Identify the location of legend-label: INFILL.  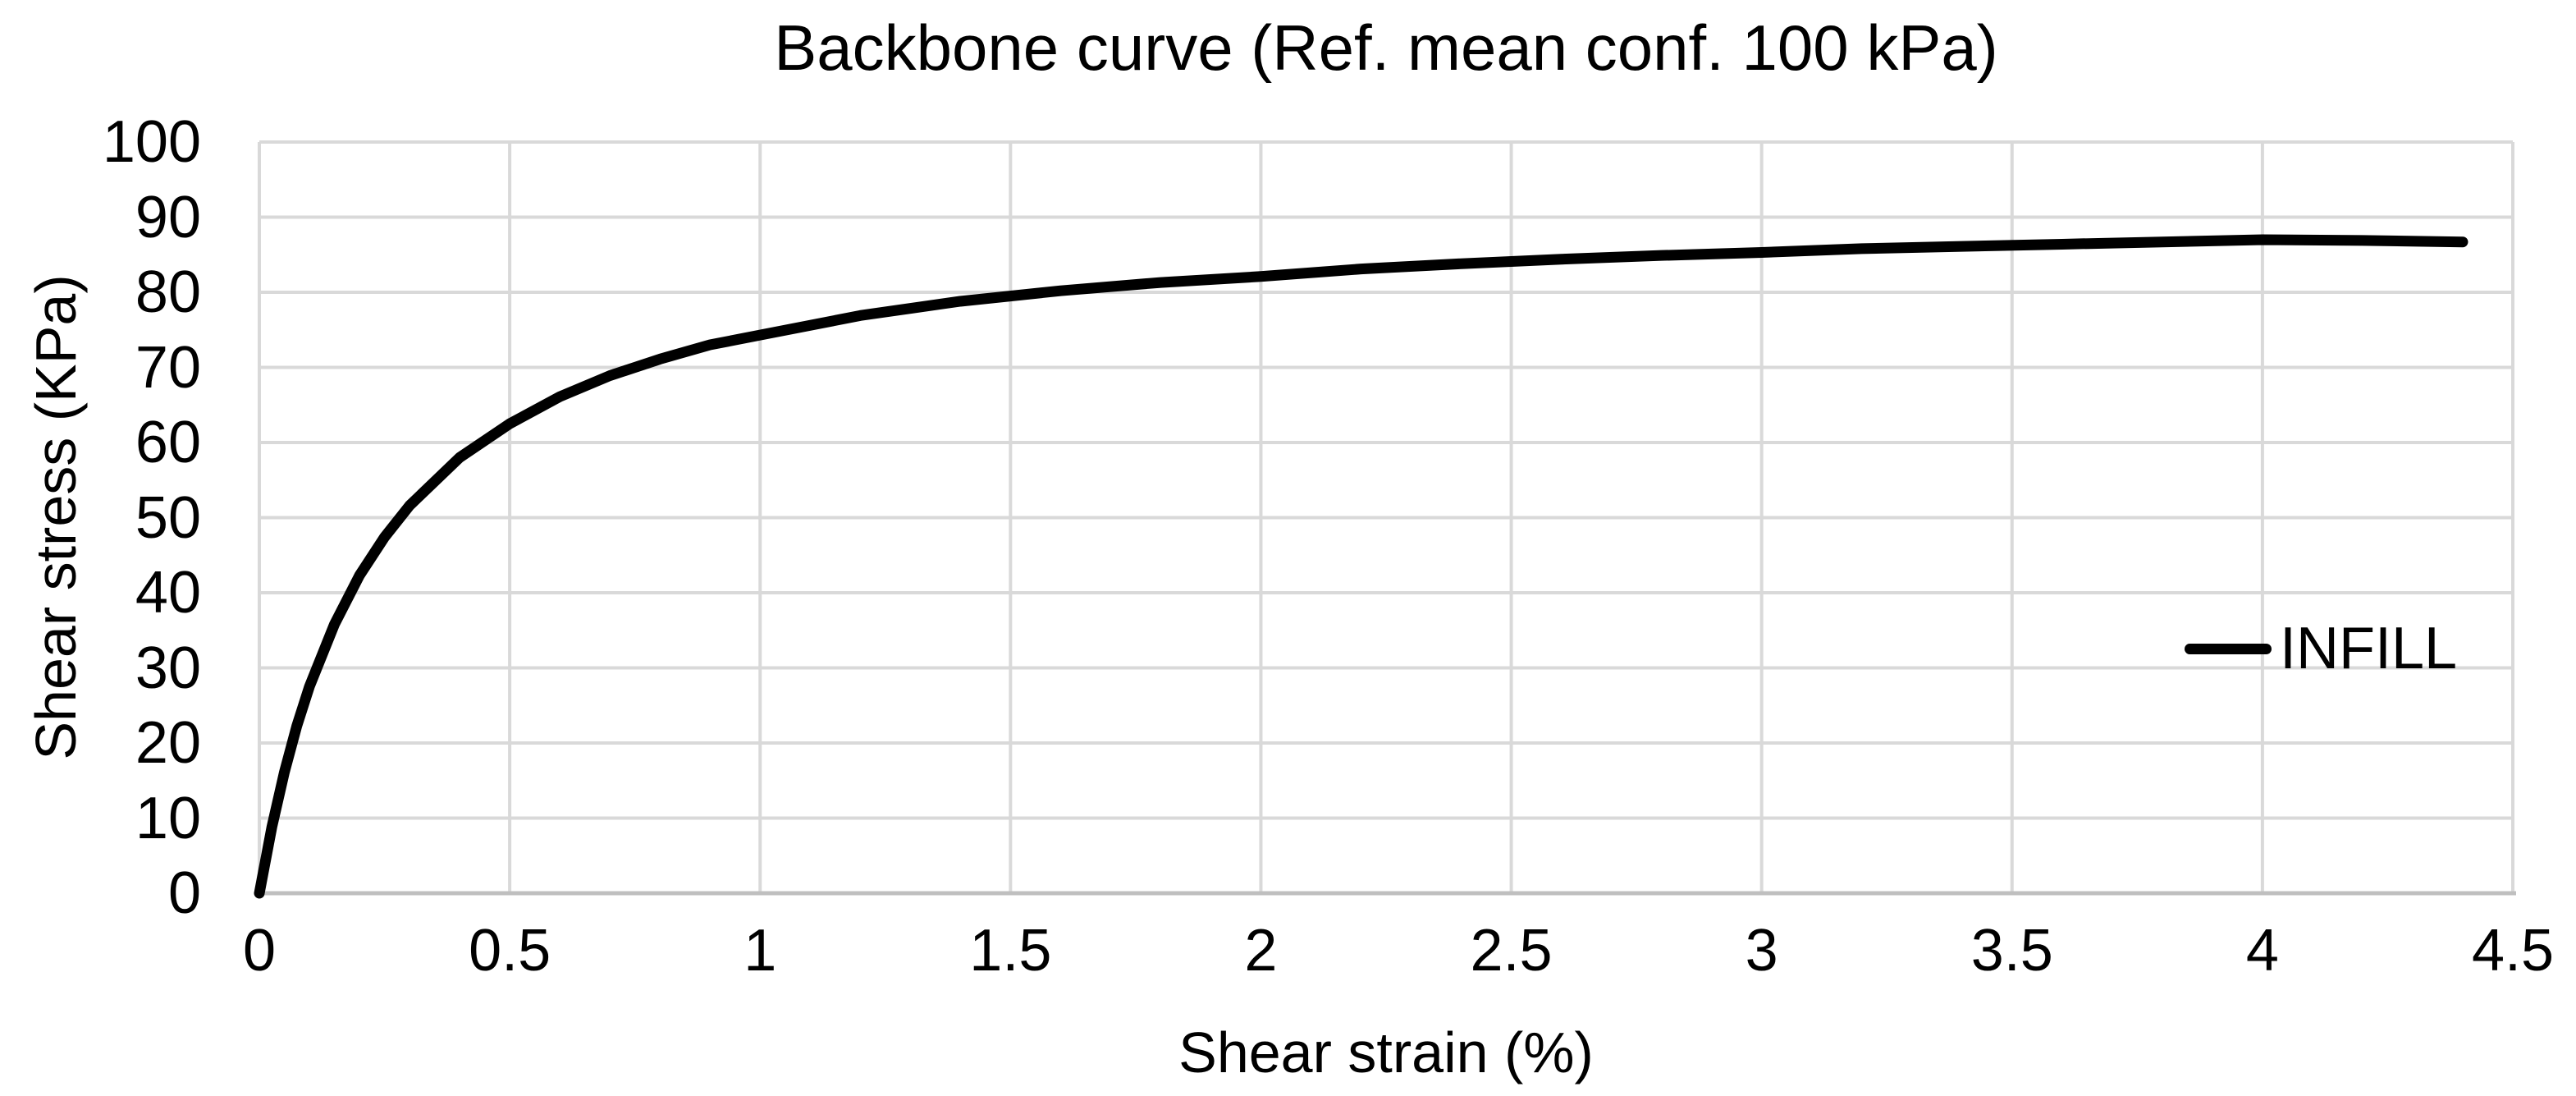
(2369, 648).